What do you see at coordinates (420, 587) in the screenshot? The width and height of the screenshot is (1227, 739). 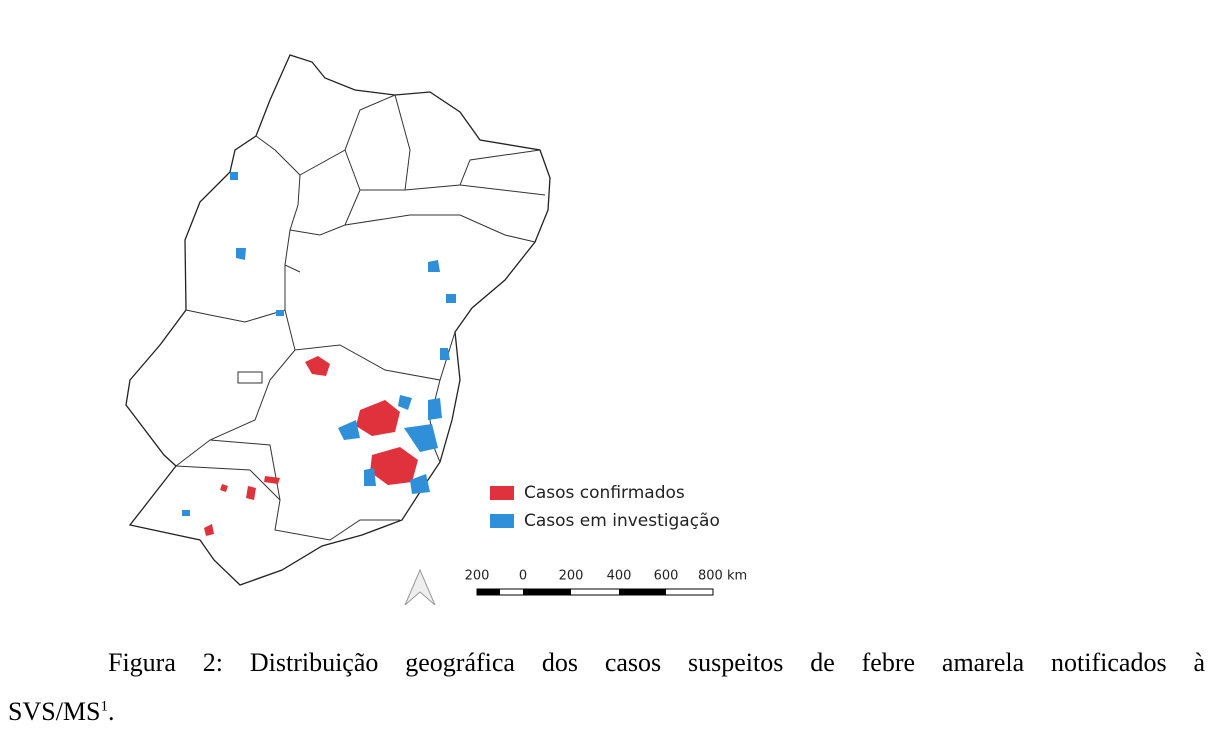 I see `north-arrow` at bounding box center [420, 587].